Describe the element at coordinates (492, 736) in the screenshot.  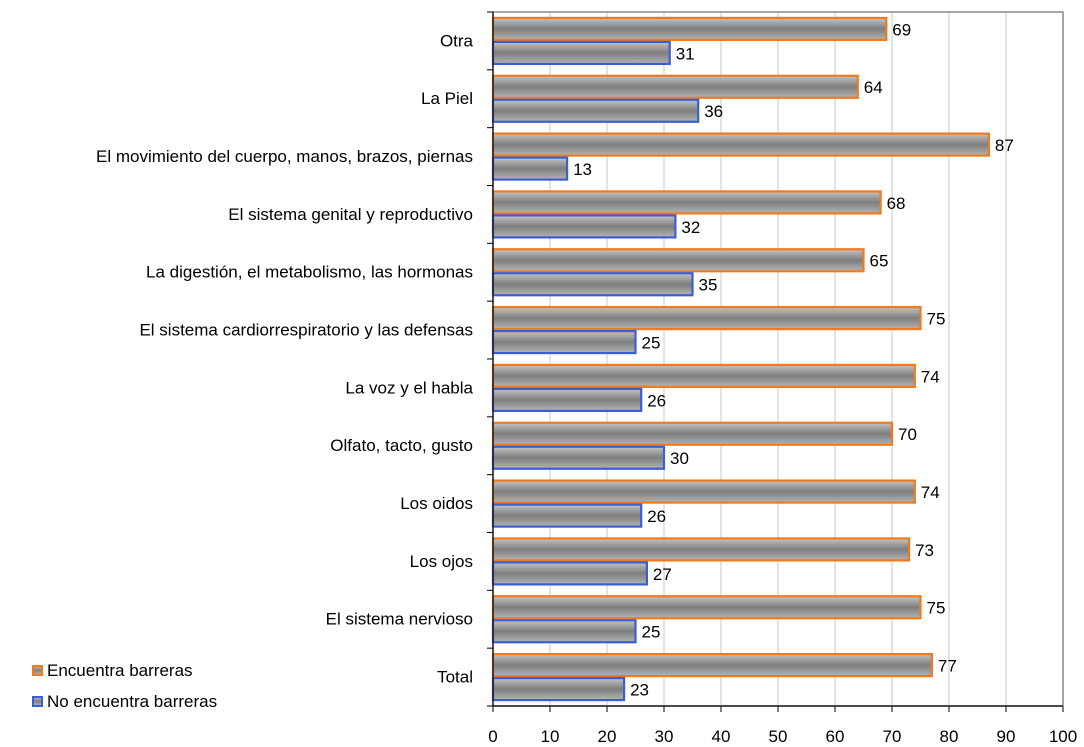
I see `x-tick-label: 0` at that location.